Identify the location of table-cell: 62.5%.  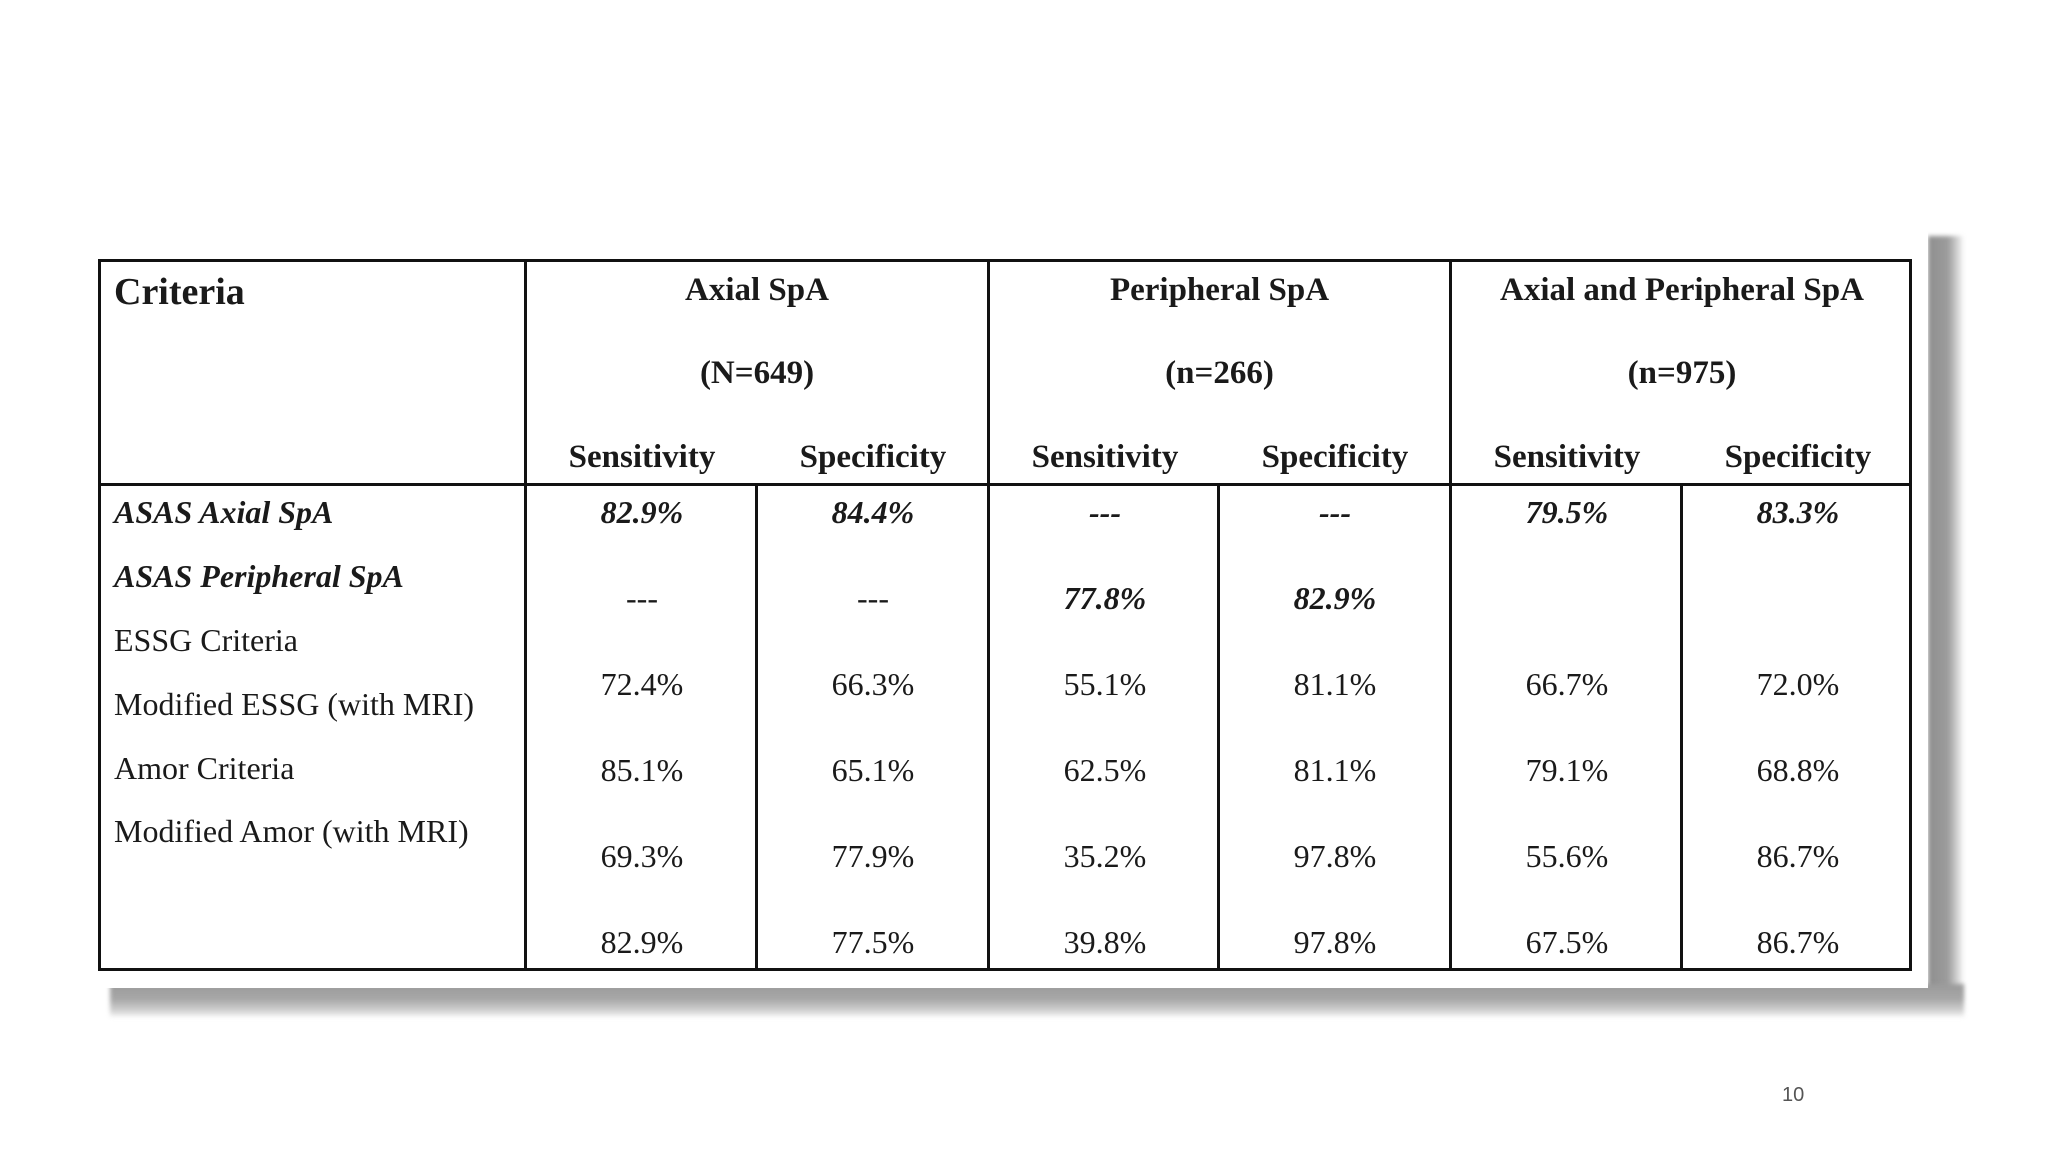
(1105, 770).